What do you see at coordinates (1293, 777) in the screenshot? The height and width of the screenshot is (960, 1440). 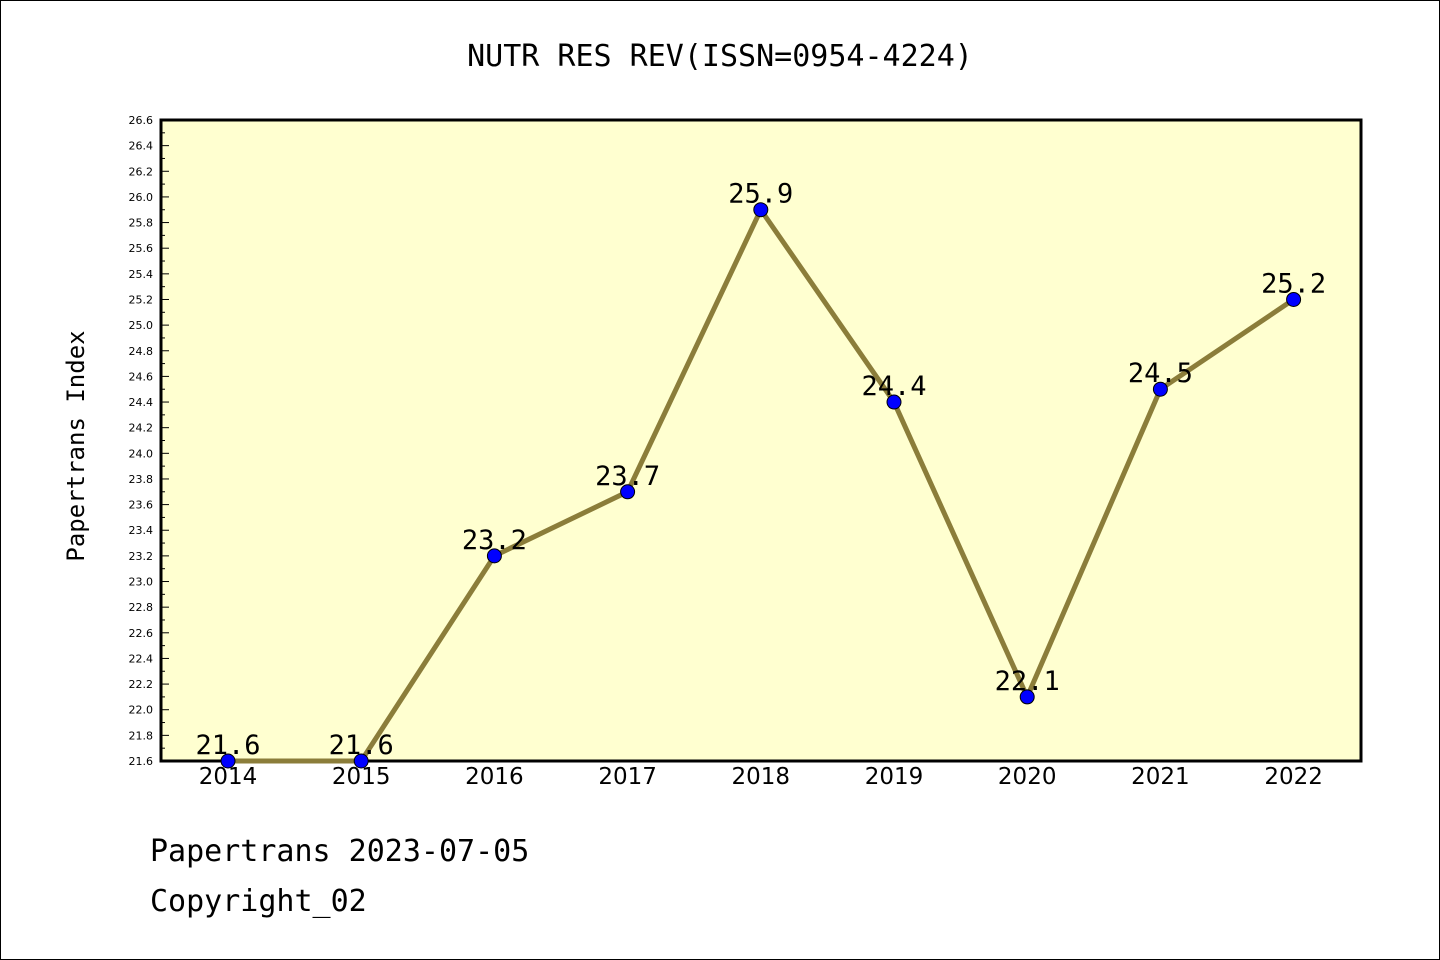 I see `x-tick-label: 2022` at bounding box center [1293, 777].